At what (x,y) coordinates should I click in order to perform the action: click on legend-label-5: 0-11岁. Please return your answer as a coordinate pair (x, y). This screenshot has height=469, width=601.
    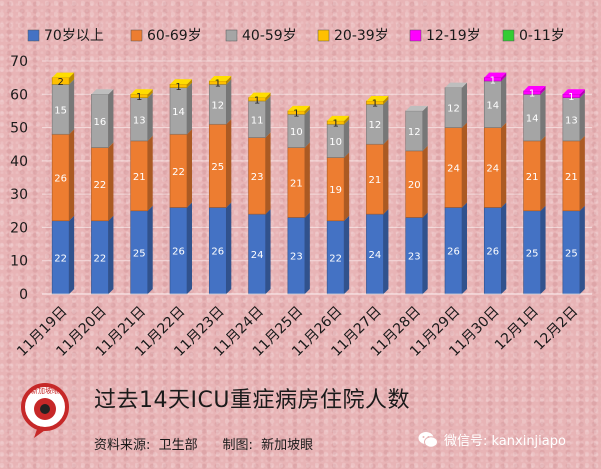
    Looking at the image, I should click on (542, 36).